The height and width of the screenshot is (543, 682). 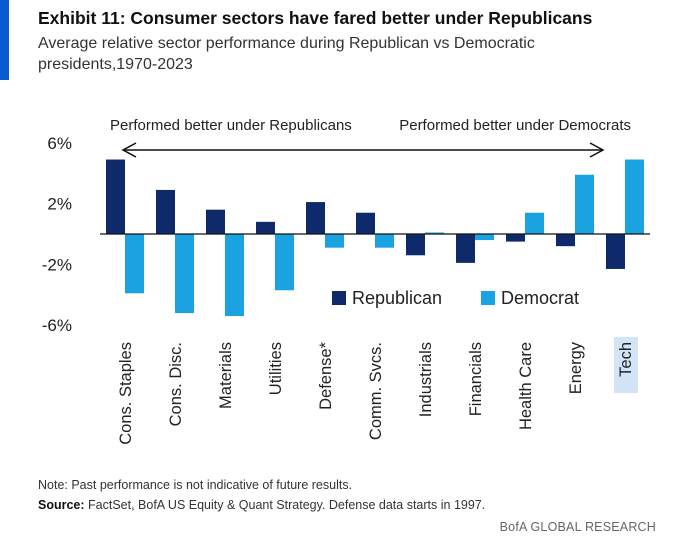 What do you see at coordinates (576, 367) in the screenshot?
I see `category-label: Energy` at bounding box center [576, 367].